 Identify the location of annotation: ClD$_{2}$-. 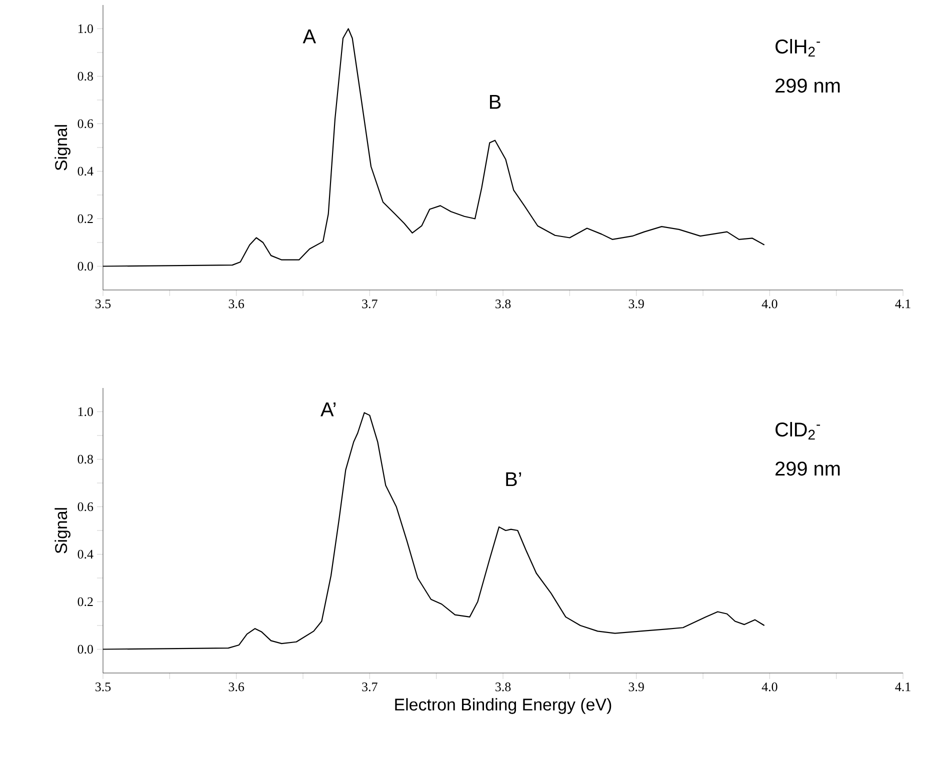
(798, 431).